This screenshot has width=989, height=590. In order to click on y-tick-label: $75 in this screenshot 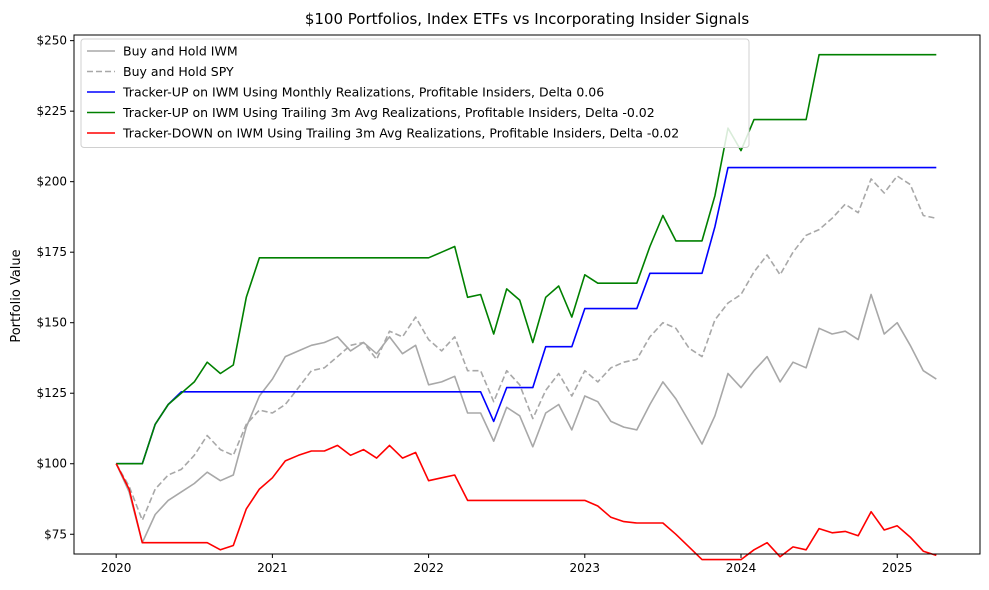, I will do `click(55, 534)`.